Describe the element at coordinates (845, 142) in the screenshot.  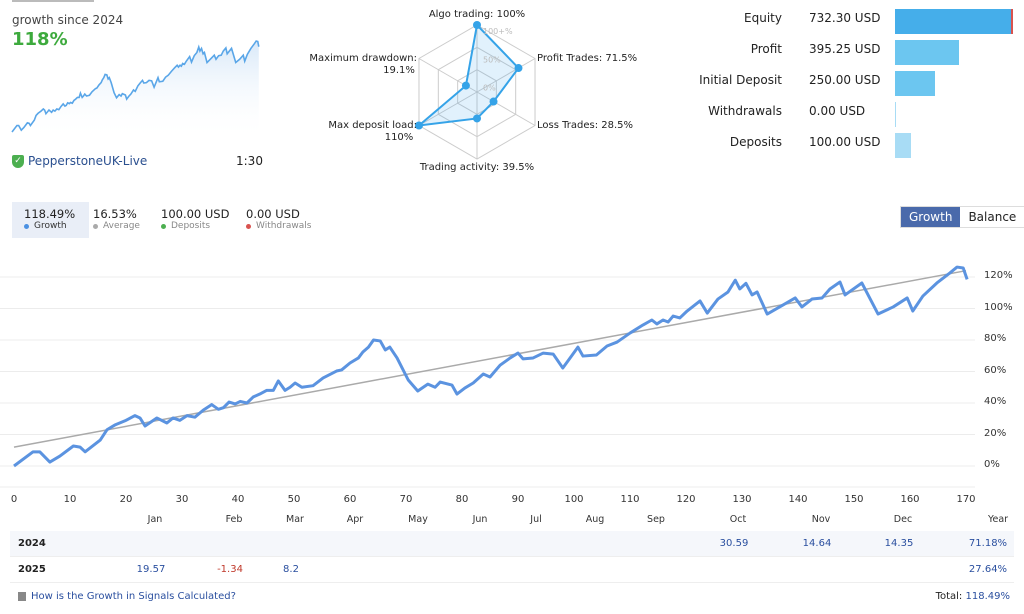
I see `equity-value: 100.00 USD` at that location.